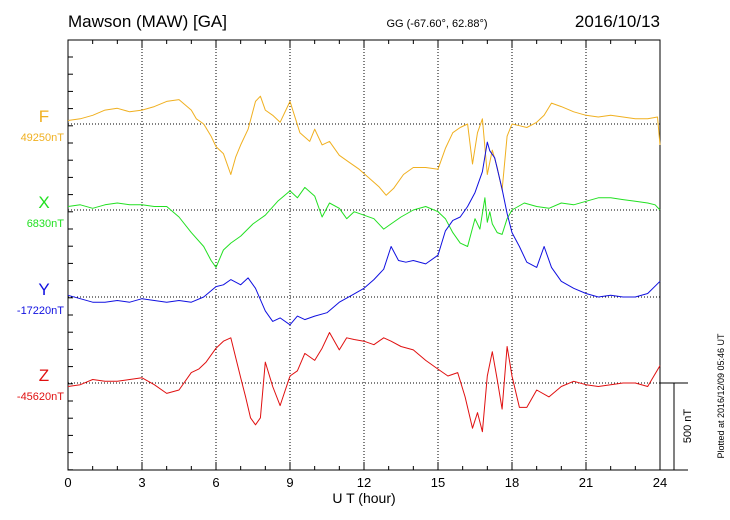 This screenshot has height=520, width=730. I want to click on component-label-x: X, so click(43, 202).